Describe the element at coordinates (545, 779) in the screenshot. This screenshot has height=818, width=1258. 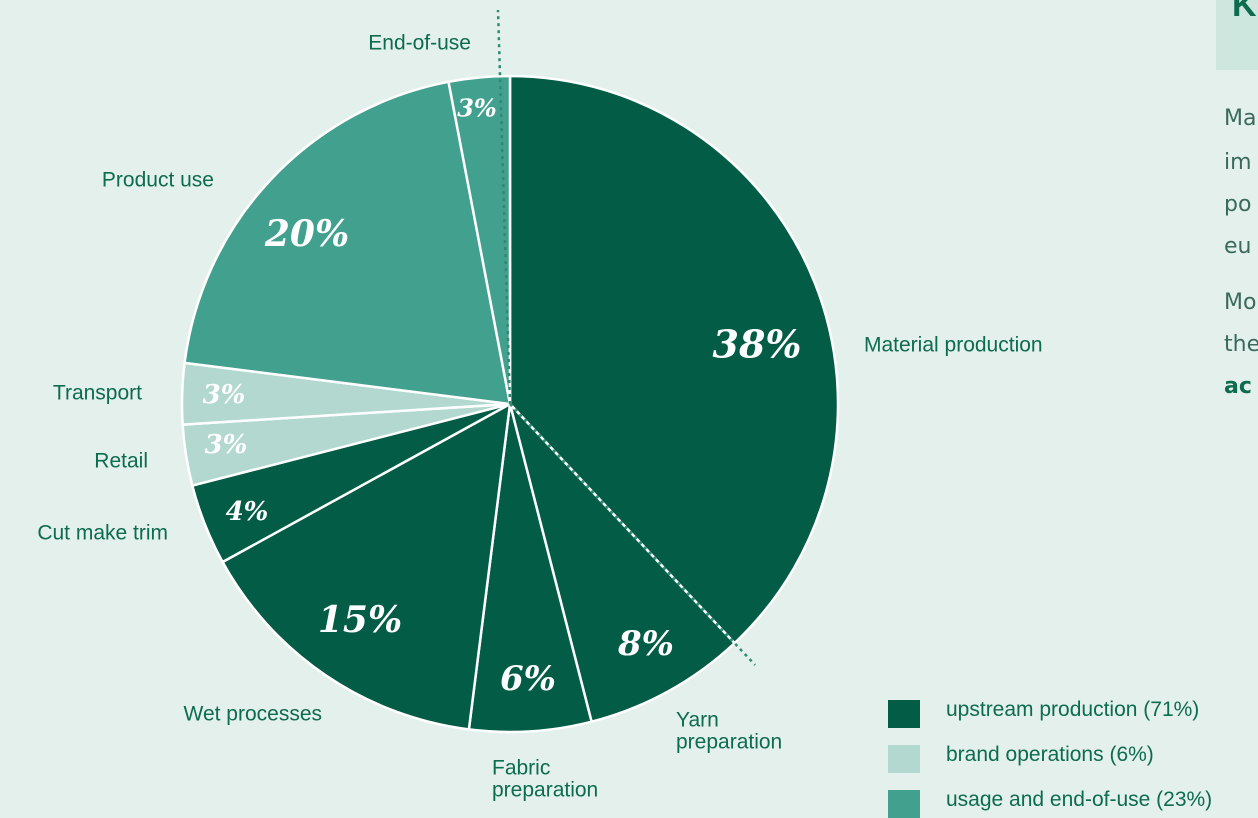
I see `slice-category-label: Fabric preparation` at that location.